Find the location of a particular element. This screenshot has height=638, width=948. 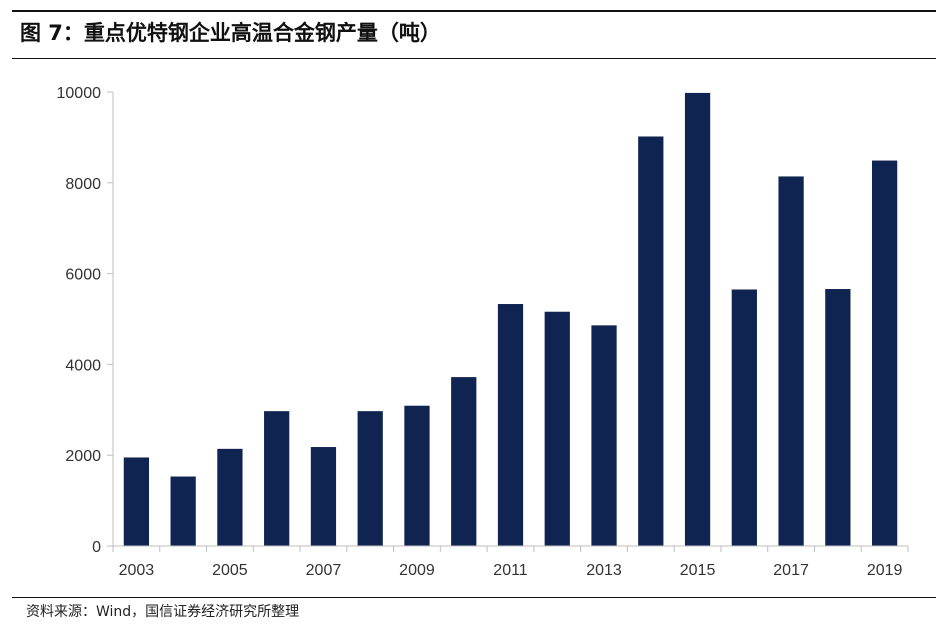

bar-2019 is located at coordinates (884, 353).